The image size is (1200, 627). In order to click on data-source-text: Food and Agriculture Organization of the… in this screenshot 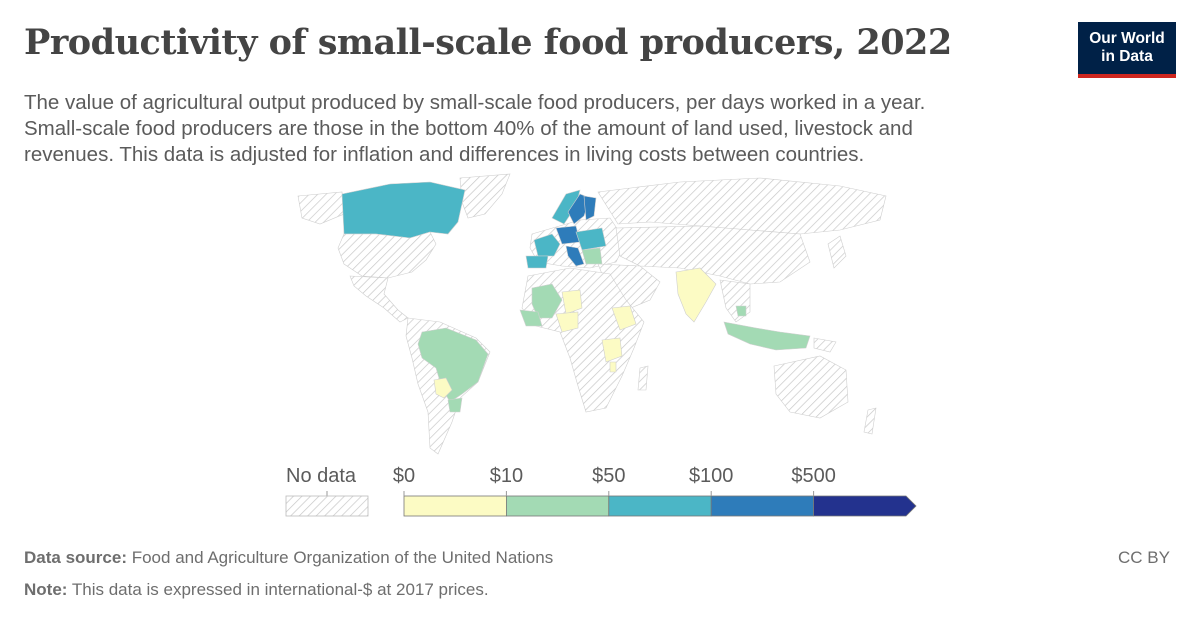, I will do `click(342, 557)`.